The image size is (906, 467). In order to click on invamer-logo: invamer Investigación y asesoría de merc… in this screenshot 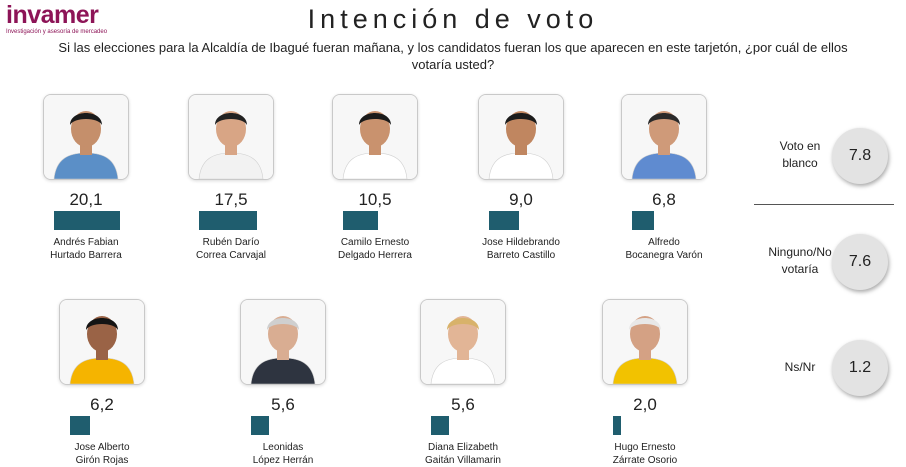, I will do `click(66, 18)`.